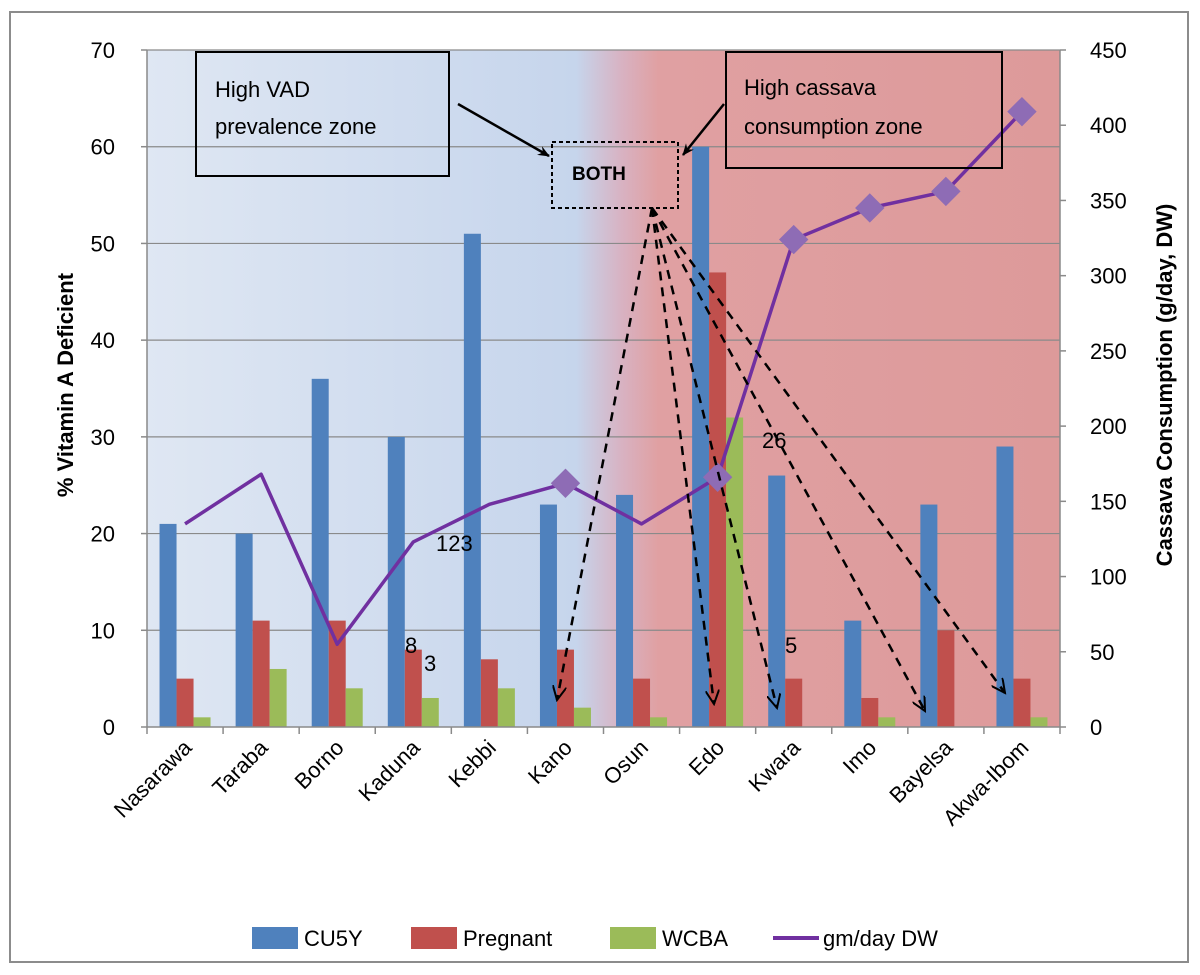 The image size is (1200, 975). Describe the element at coordinates (262, 89) in the screenshot. I see `vad-zone-line-1: High VAD` at that location.